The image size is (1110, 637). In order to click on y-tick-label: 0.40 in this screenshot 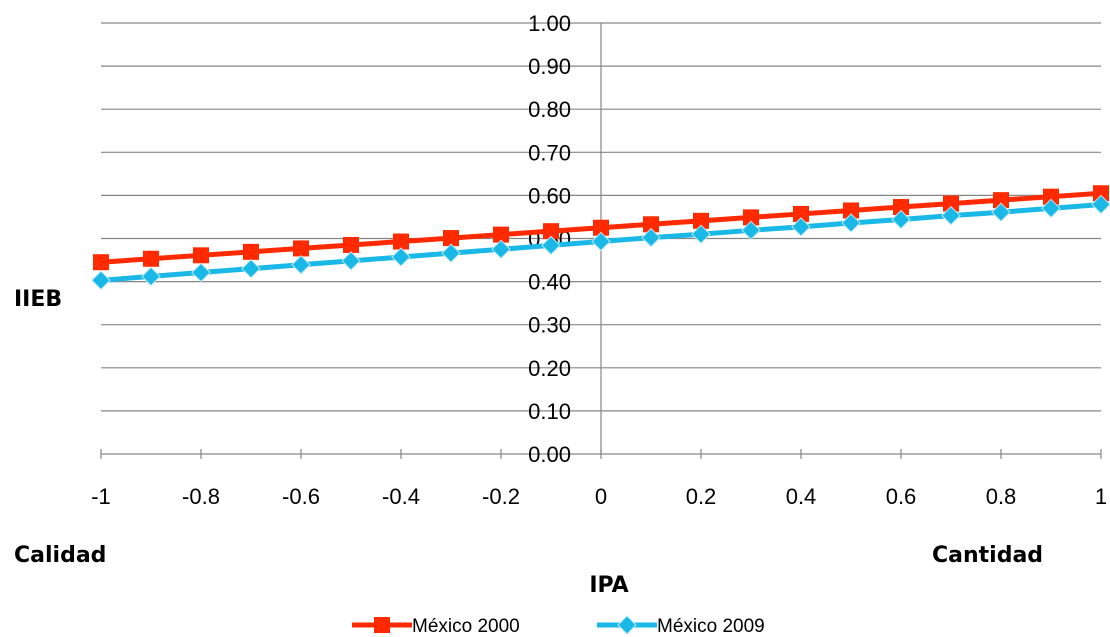, I will do `click(549, 282)`.